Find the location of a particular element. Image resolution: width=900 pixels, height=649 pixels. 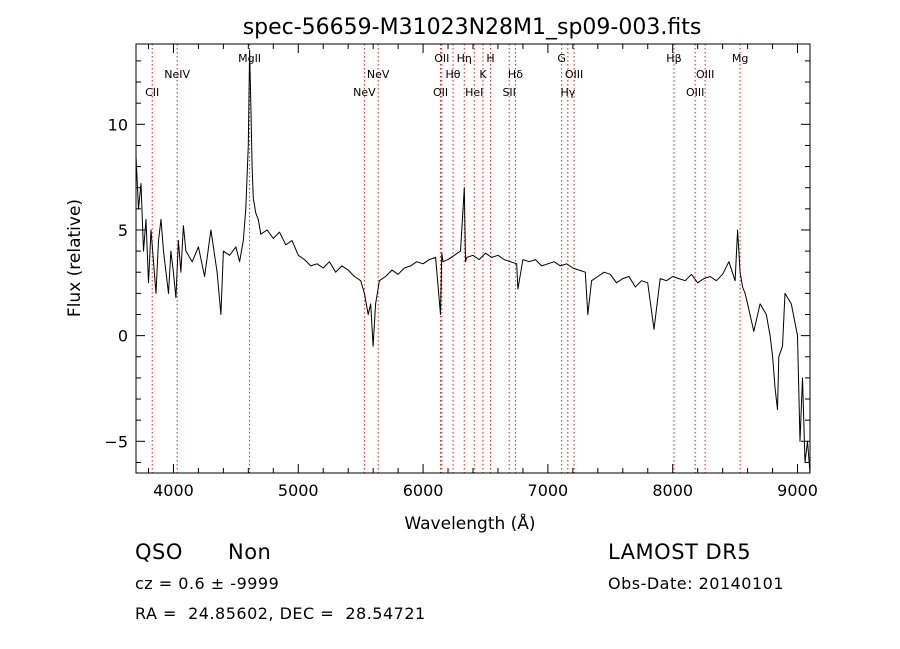

object-subclass: Non is located at coordinates (250, 552).